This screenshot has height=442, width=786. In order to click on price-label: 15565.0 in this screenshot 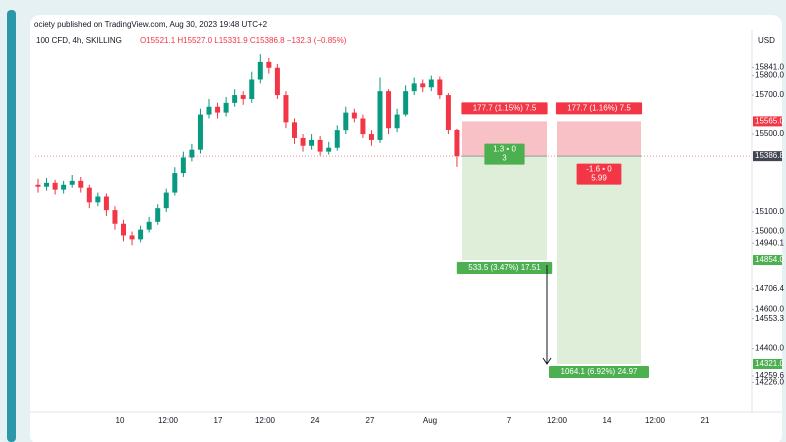, I will do `click(769, 120)`.